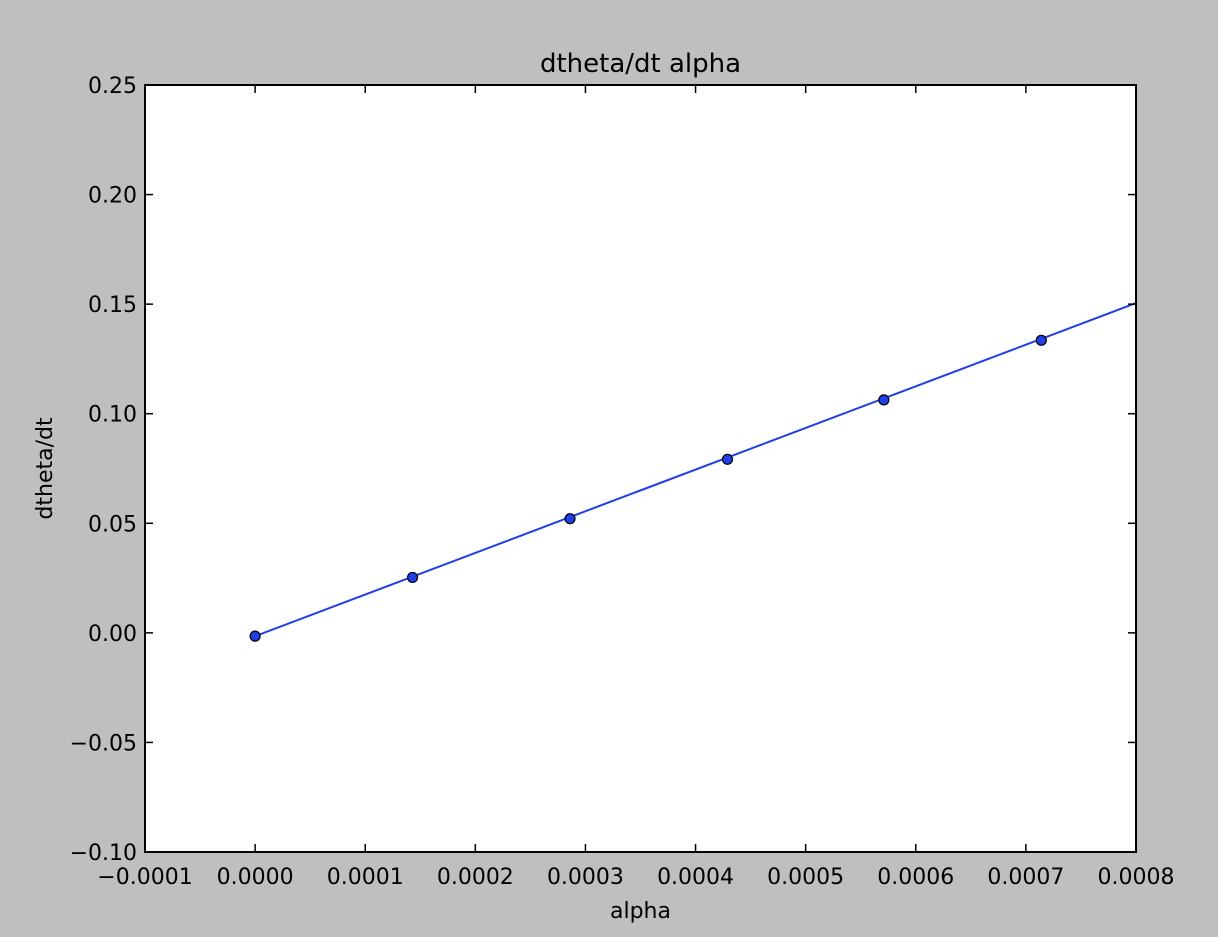  What do you see at coordinates (255, 877) in the screenshot?
I see `x-tick-label: 0.0000` at bounding box center [255, 877].